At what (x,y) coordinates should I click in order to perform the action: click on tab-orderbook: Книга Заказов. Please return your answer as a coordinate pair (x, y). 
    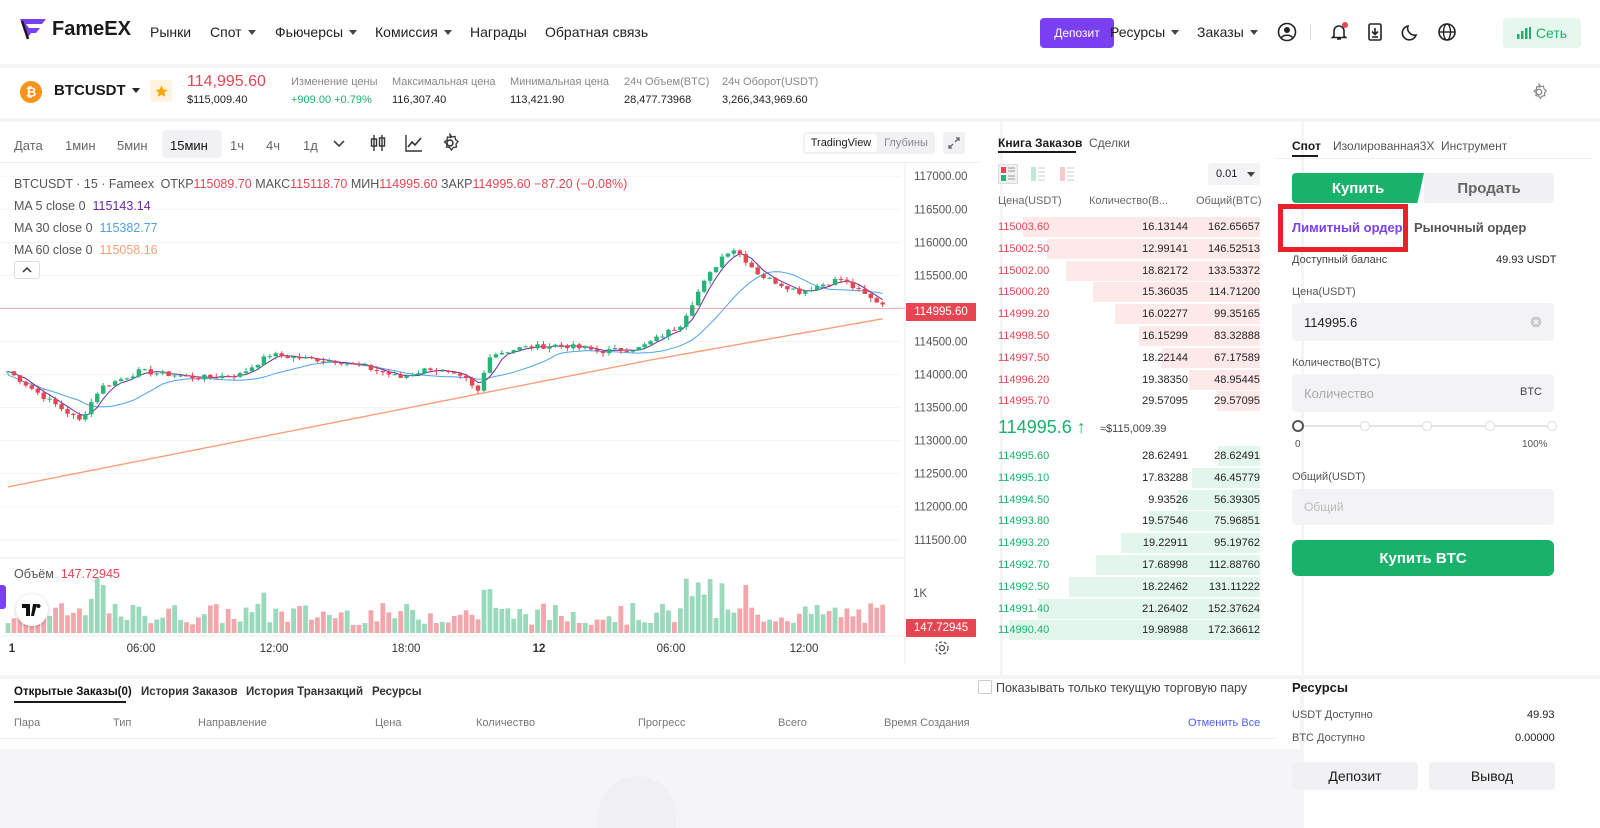
    Looking at the image, I should click on (1040, 143).